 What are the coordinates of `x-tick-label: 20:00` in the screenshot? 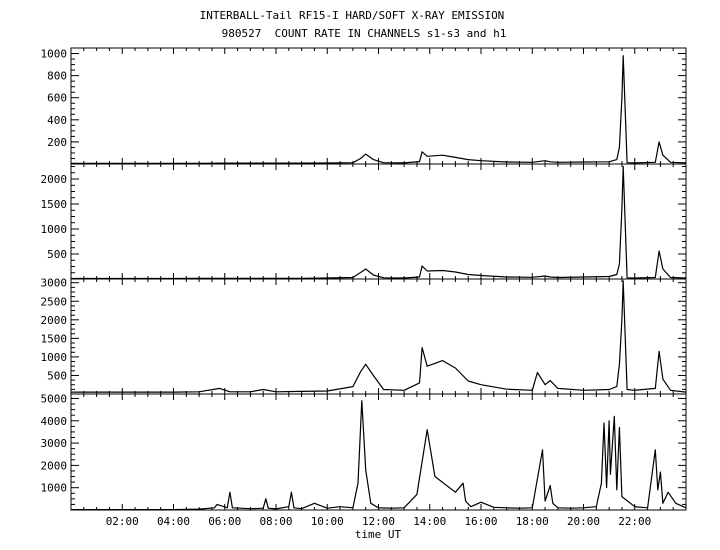 It's located at (583, 521).